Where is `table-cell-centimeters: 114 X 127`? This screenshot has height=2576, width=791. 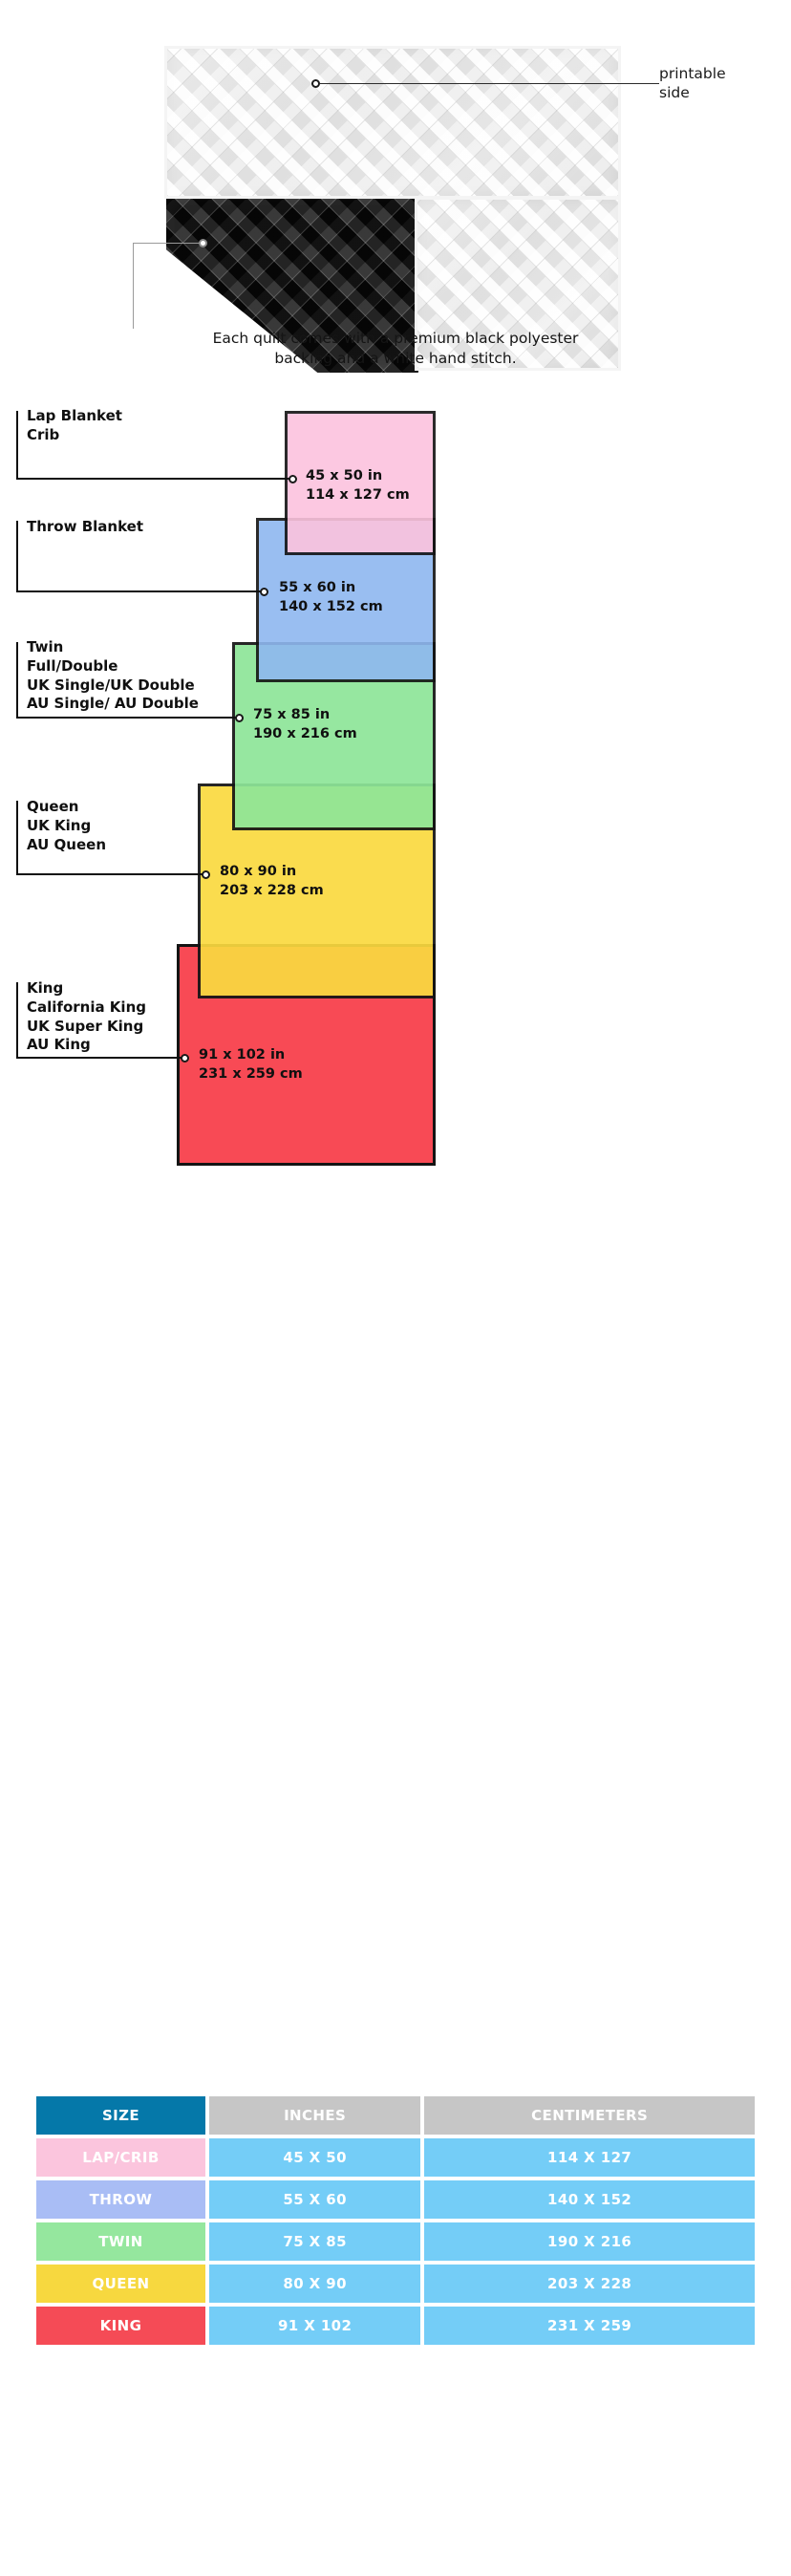
table-cell-centimeters: 114 X 127 is located at coordinates (589, 2157).